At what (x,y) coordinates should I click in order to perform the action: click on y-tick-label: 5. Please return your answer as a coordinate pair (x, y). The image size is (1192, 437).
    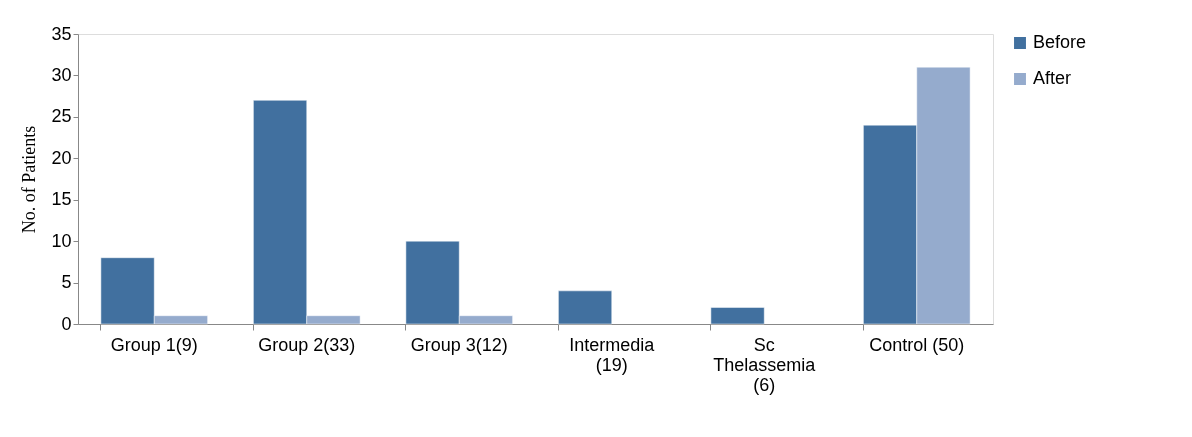
    Looking at the image, I should click on (66, 282).